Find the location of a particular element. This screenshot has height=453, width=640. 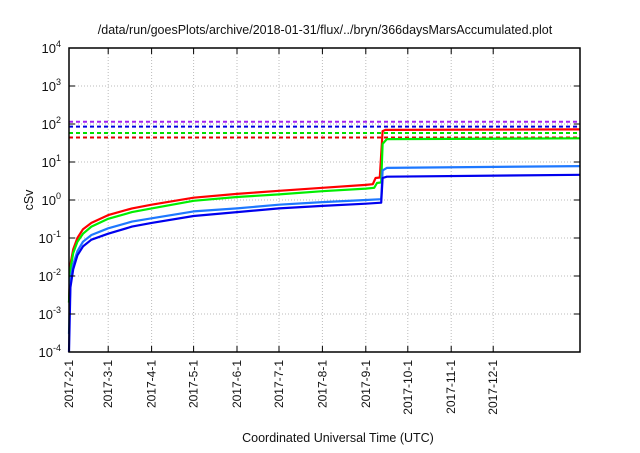

x-tick-label: 2017-12-1 is located at coordinates (493, 387).